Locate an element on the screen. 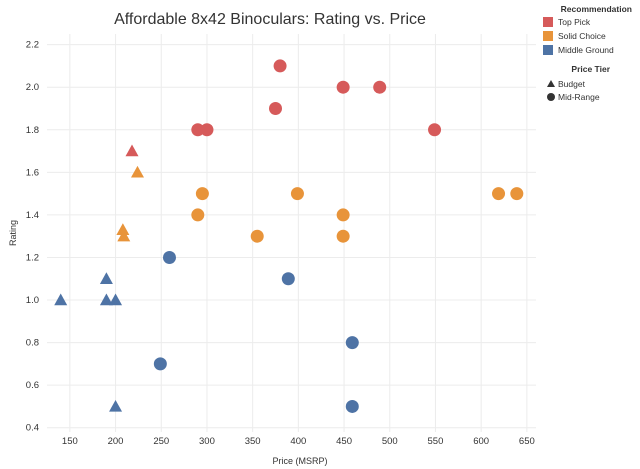 Image resolution: width=640 pixels, height=469 pixels. y-tick-label: 1.4 is located at coordinates (32, 215).